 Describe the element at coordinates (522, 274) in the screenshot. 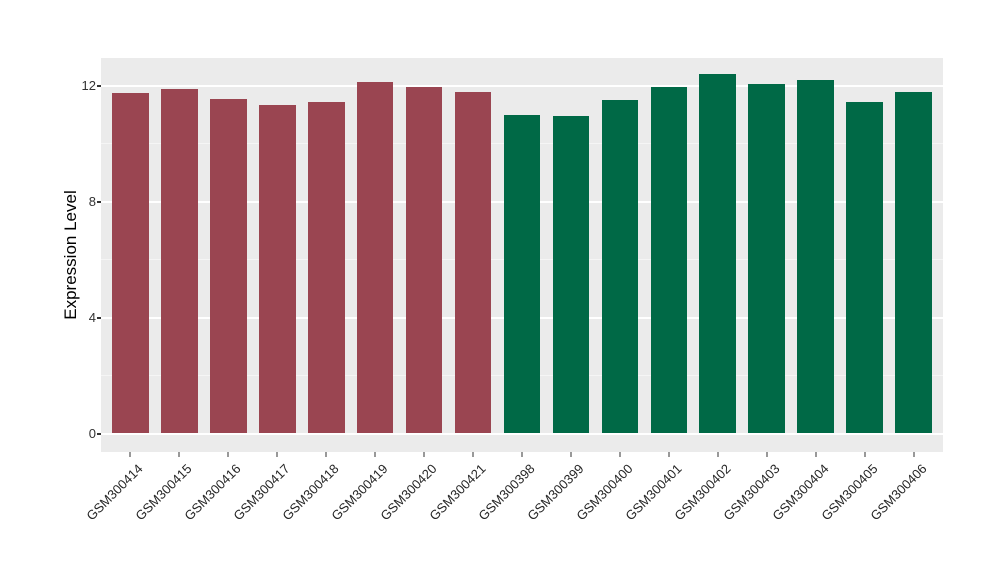

I see `bar-GSM300398` at that location.